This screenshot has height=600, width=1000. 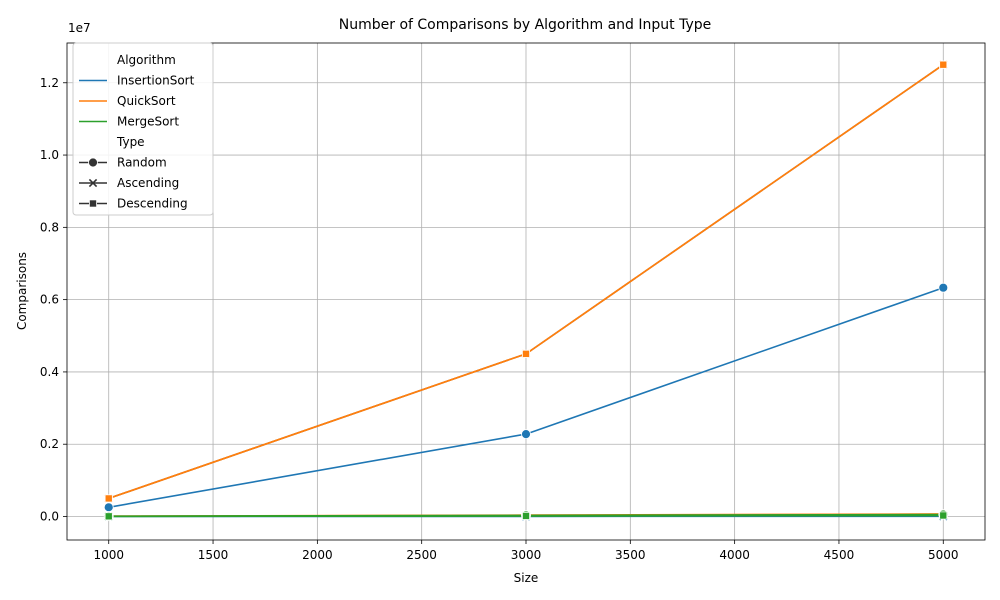 I want to click on x-tick-label: 5000, so click(x=943, y=555).